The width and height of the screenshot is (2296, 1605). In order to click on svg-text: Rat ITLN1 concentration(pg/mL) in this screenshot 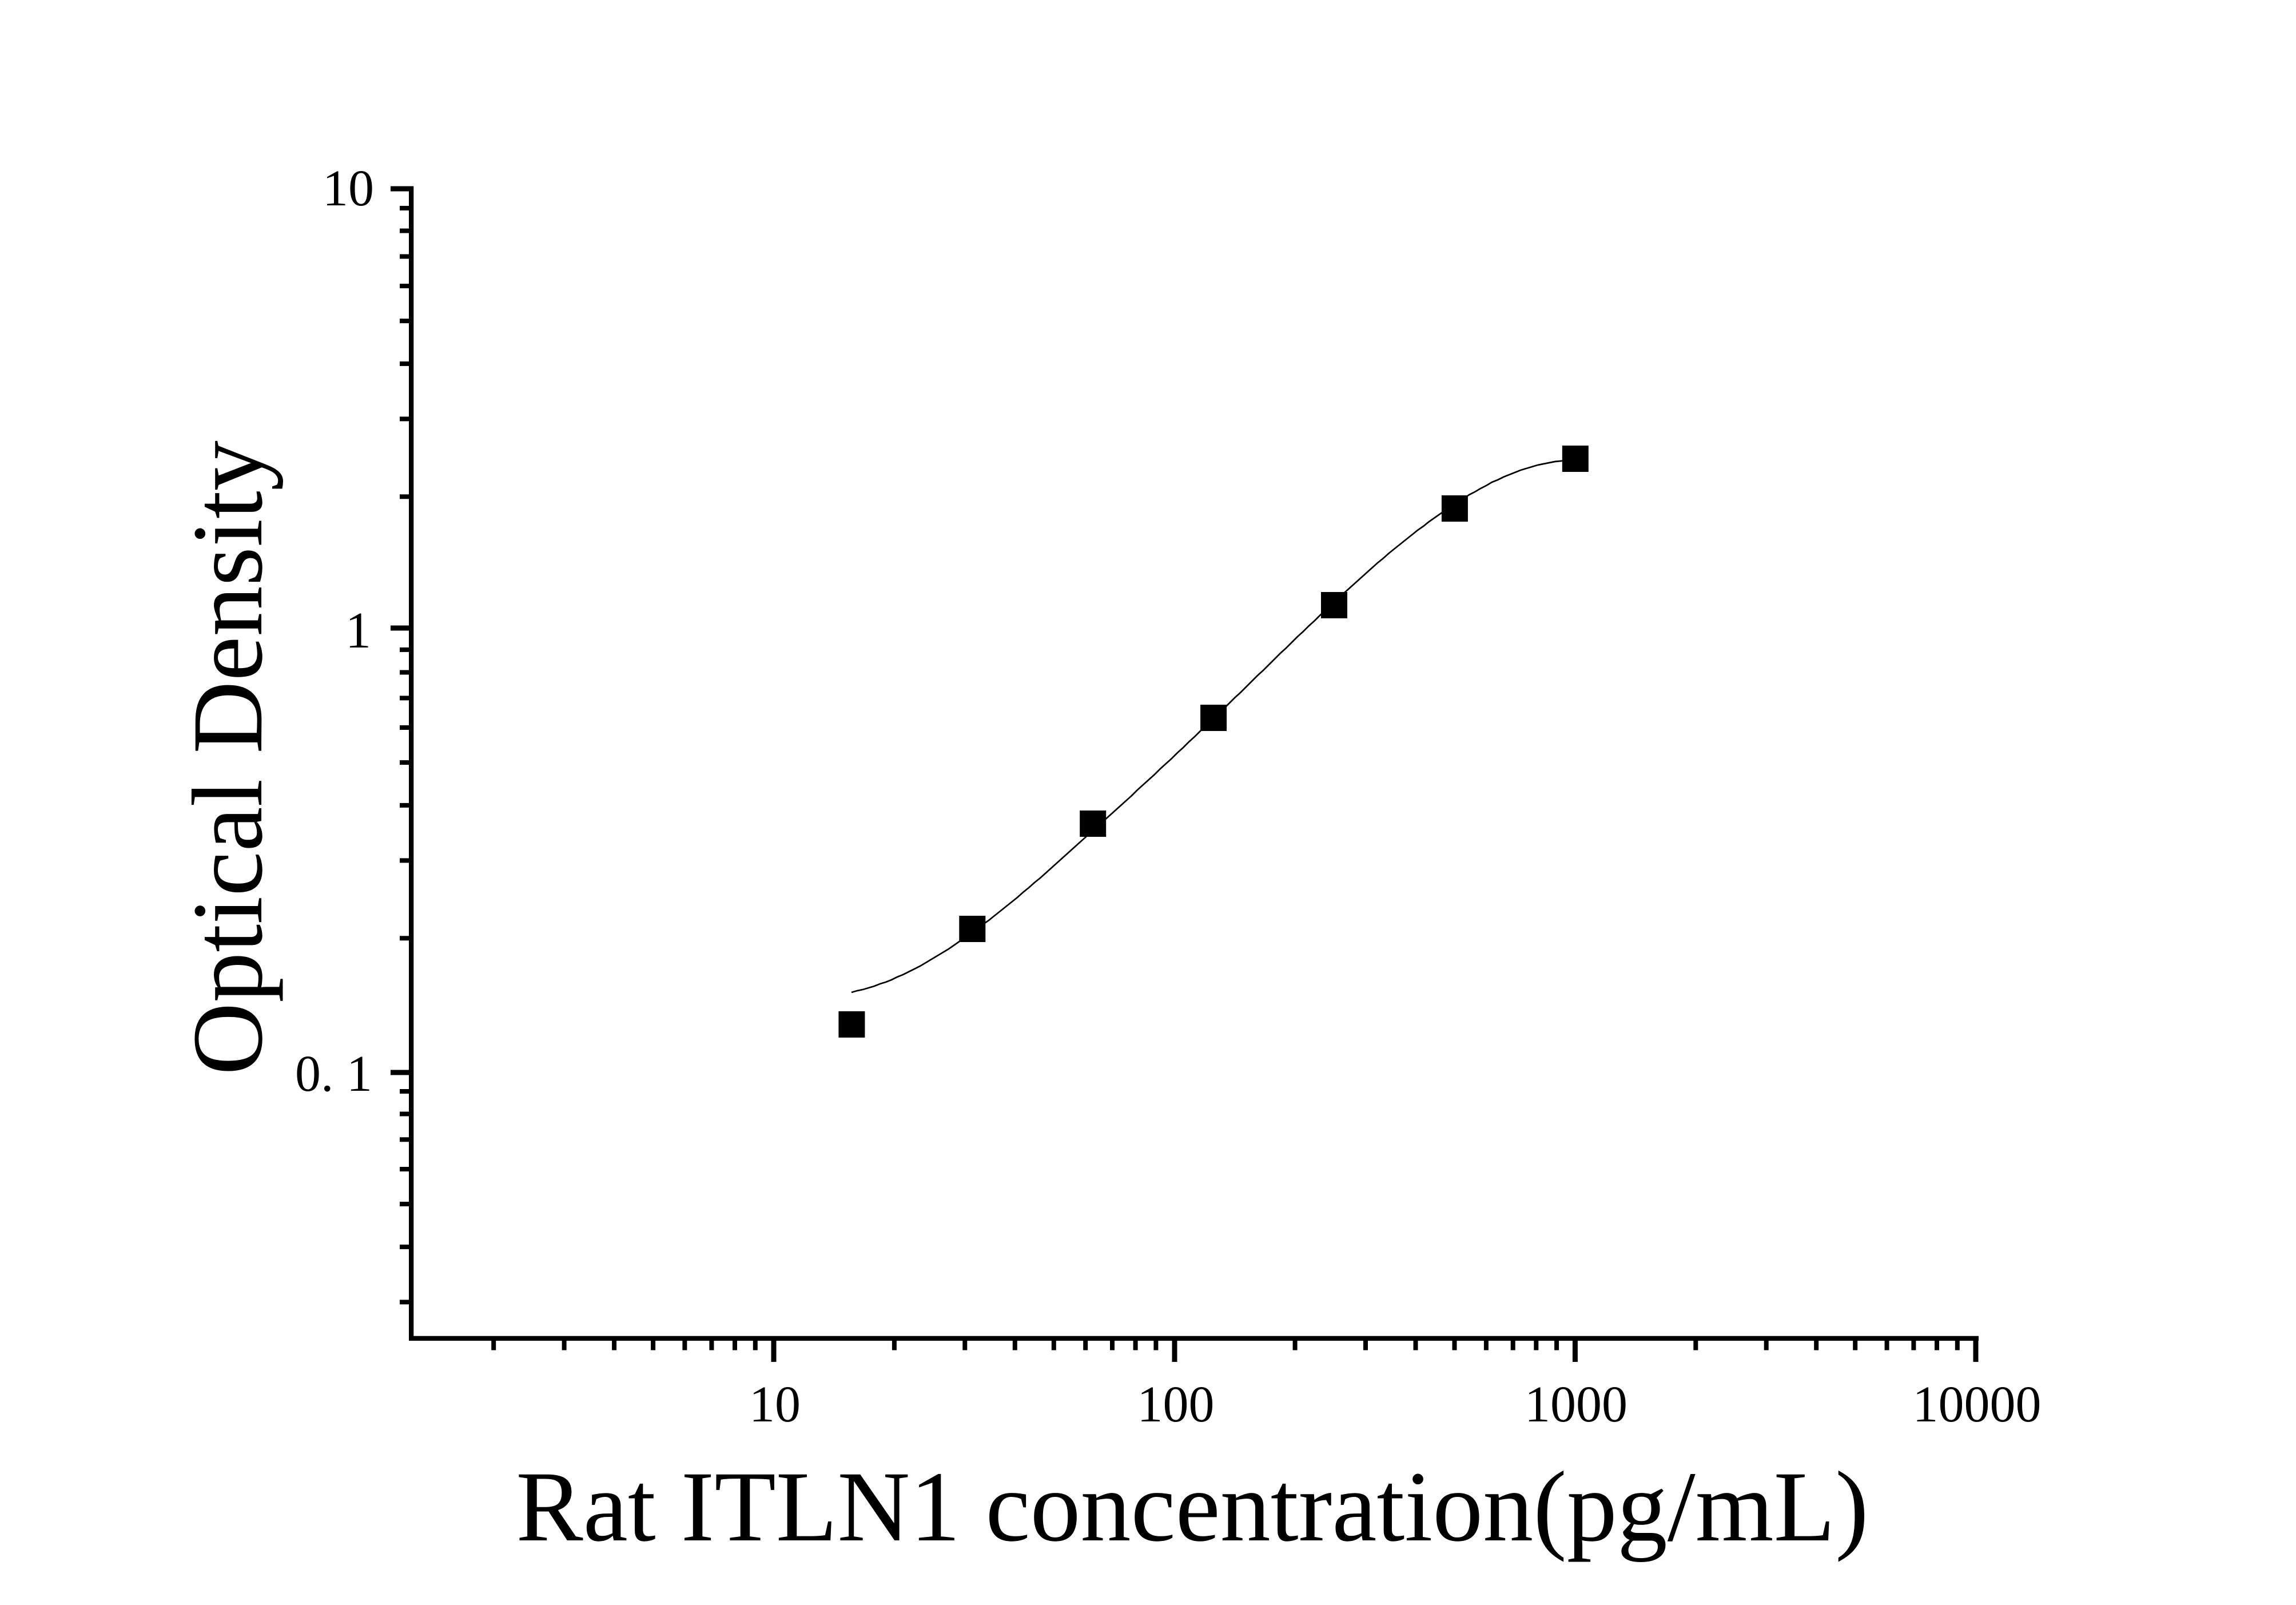, I will do `click(1192, 1507)`.